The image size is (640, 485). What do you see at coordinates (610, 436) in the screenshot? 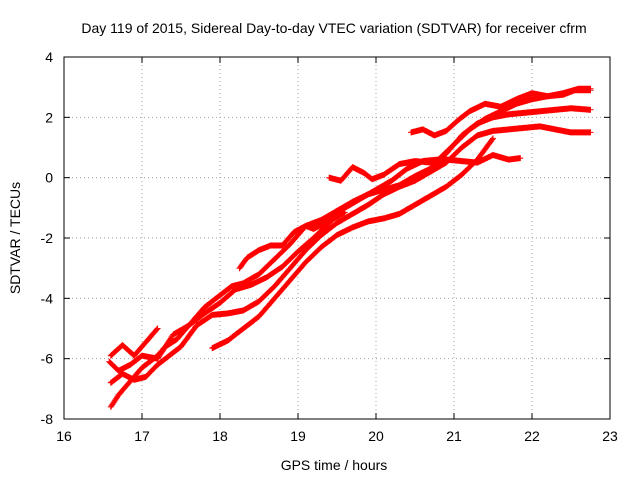
I see `x-tick-label: 23` at bounding box center [610, 436].